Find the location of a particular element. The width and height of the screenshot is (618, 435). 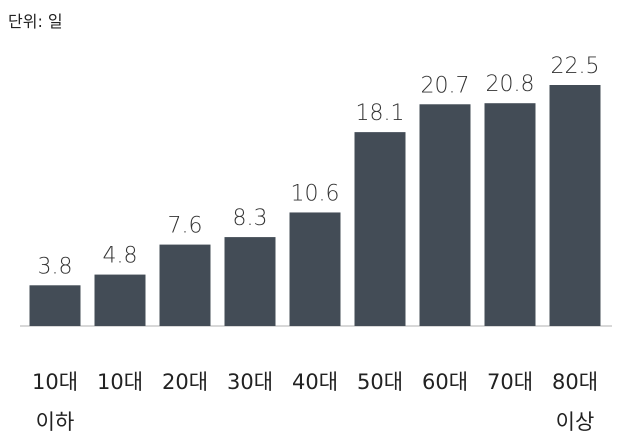

x-tick-label: 60대 is located at coordinates (445, 382).